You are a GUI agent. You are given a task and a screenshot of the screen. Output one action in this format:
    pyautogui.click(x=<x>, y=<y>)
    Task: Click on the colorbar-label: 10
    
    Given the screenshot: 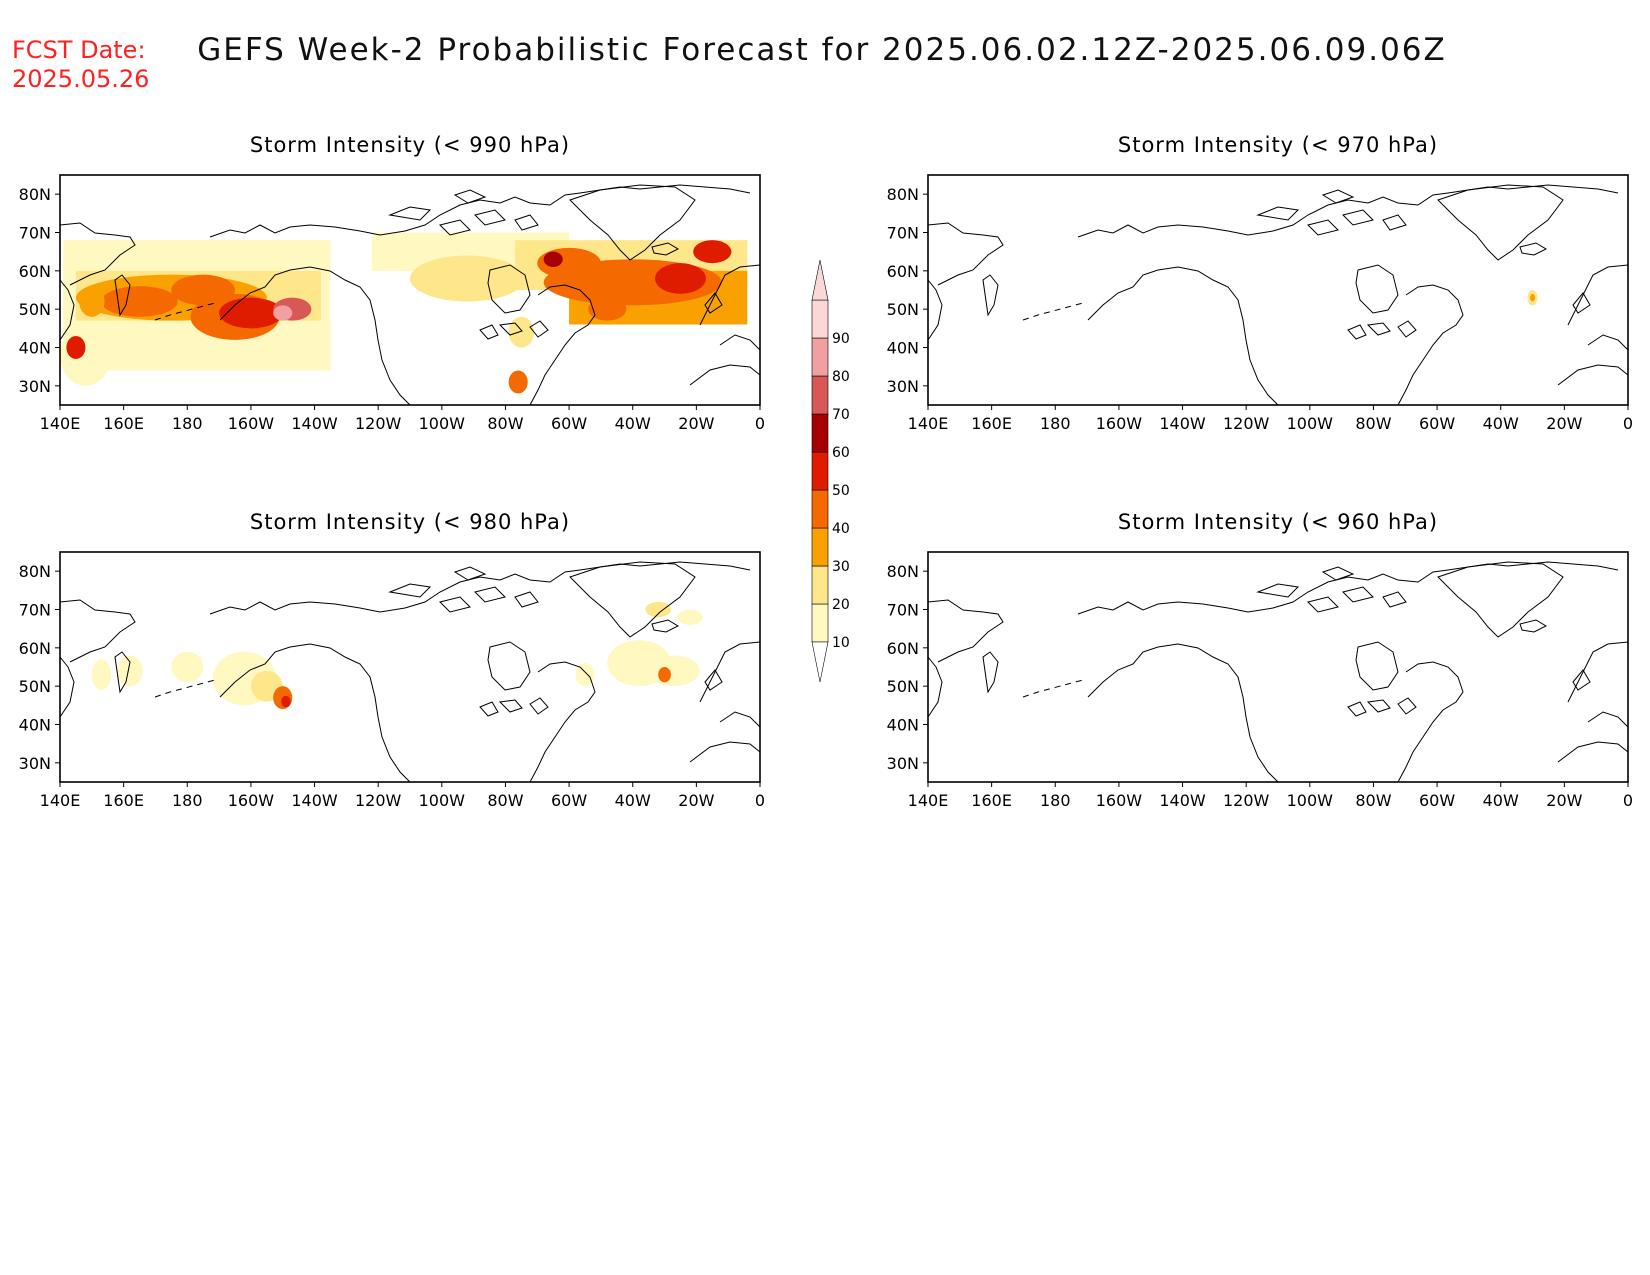 What is the action you would take?
    pyautogui.click(x=841, y=643)
    